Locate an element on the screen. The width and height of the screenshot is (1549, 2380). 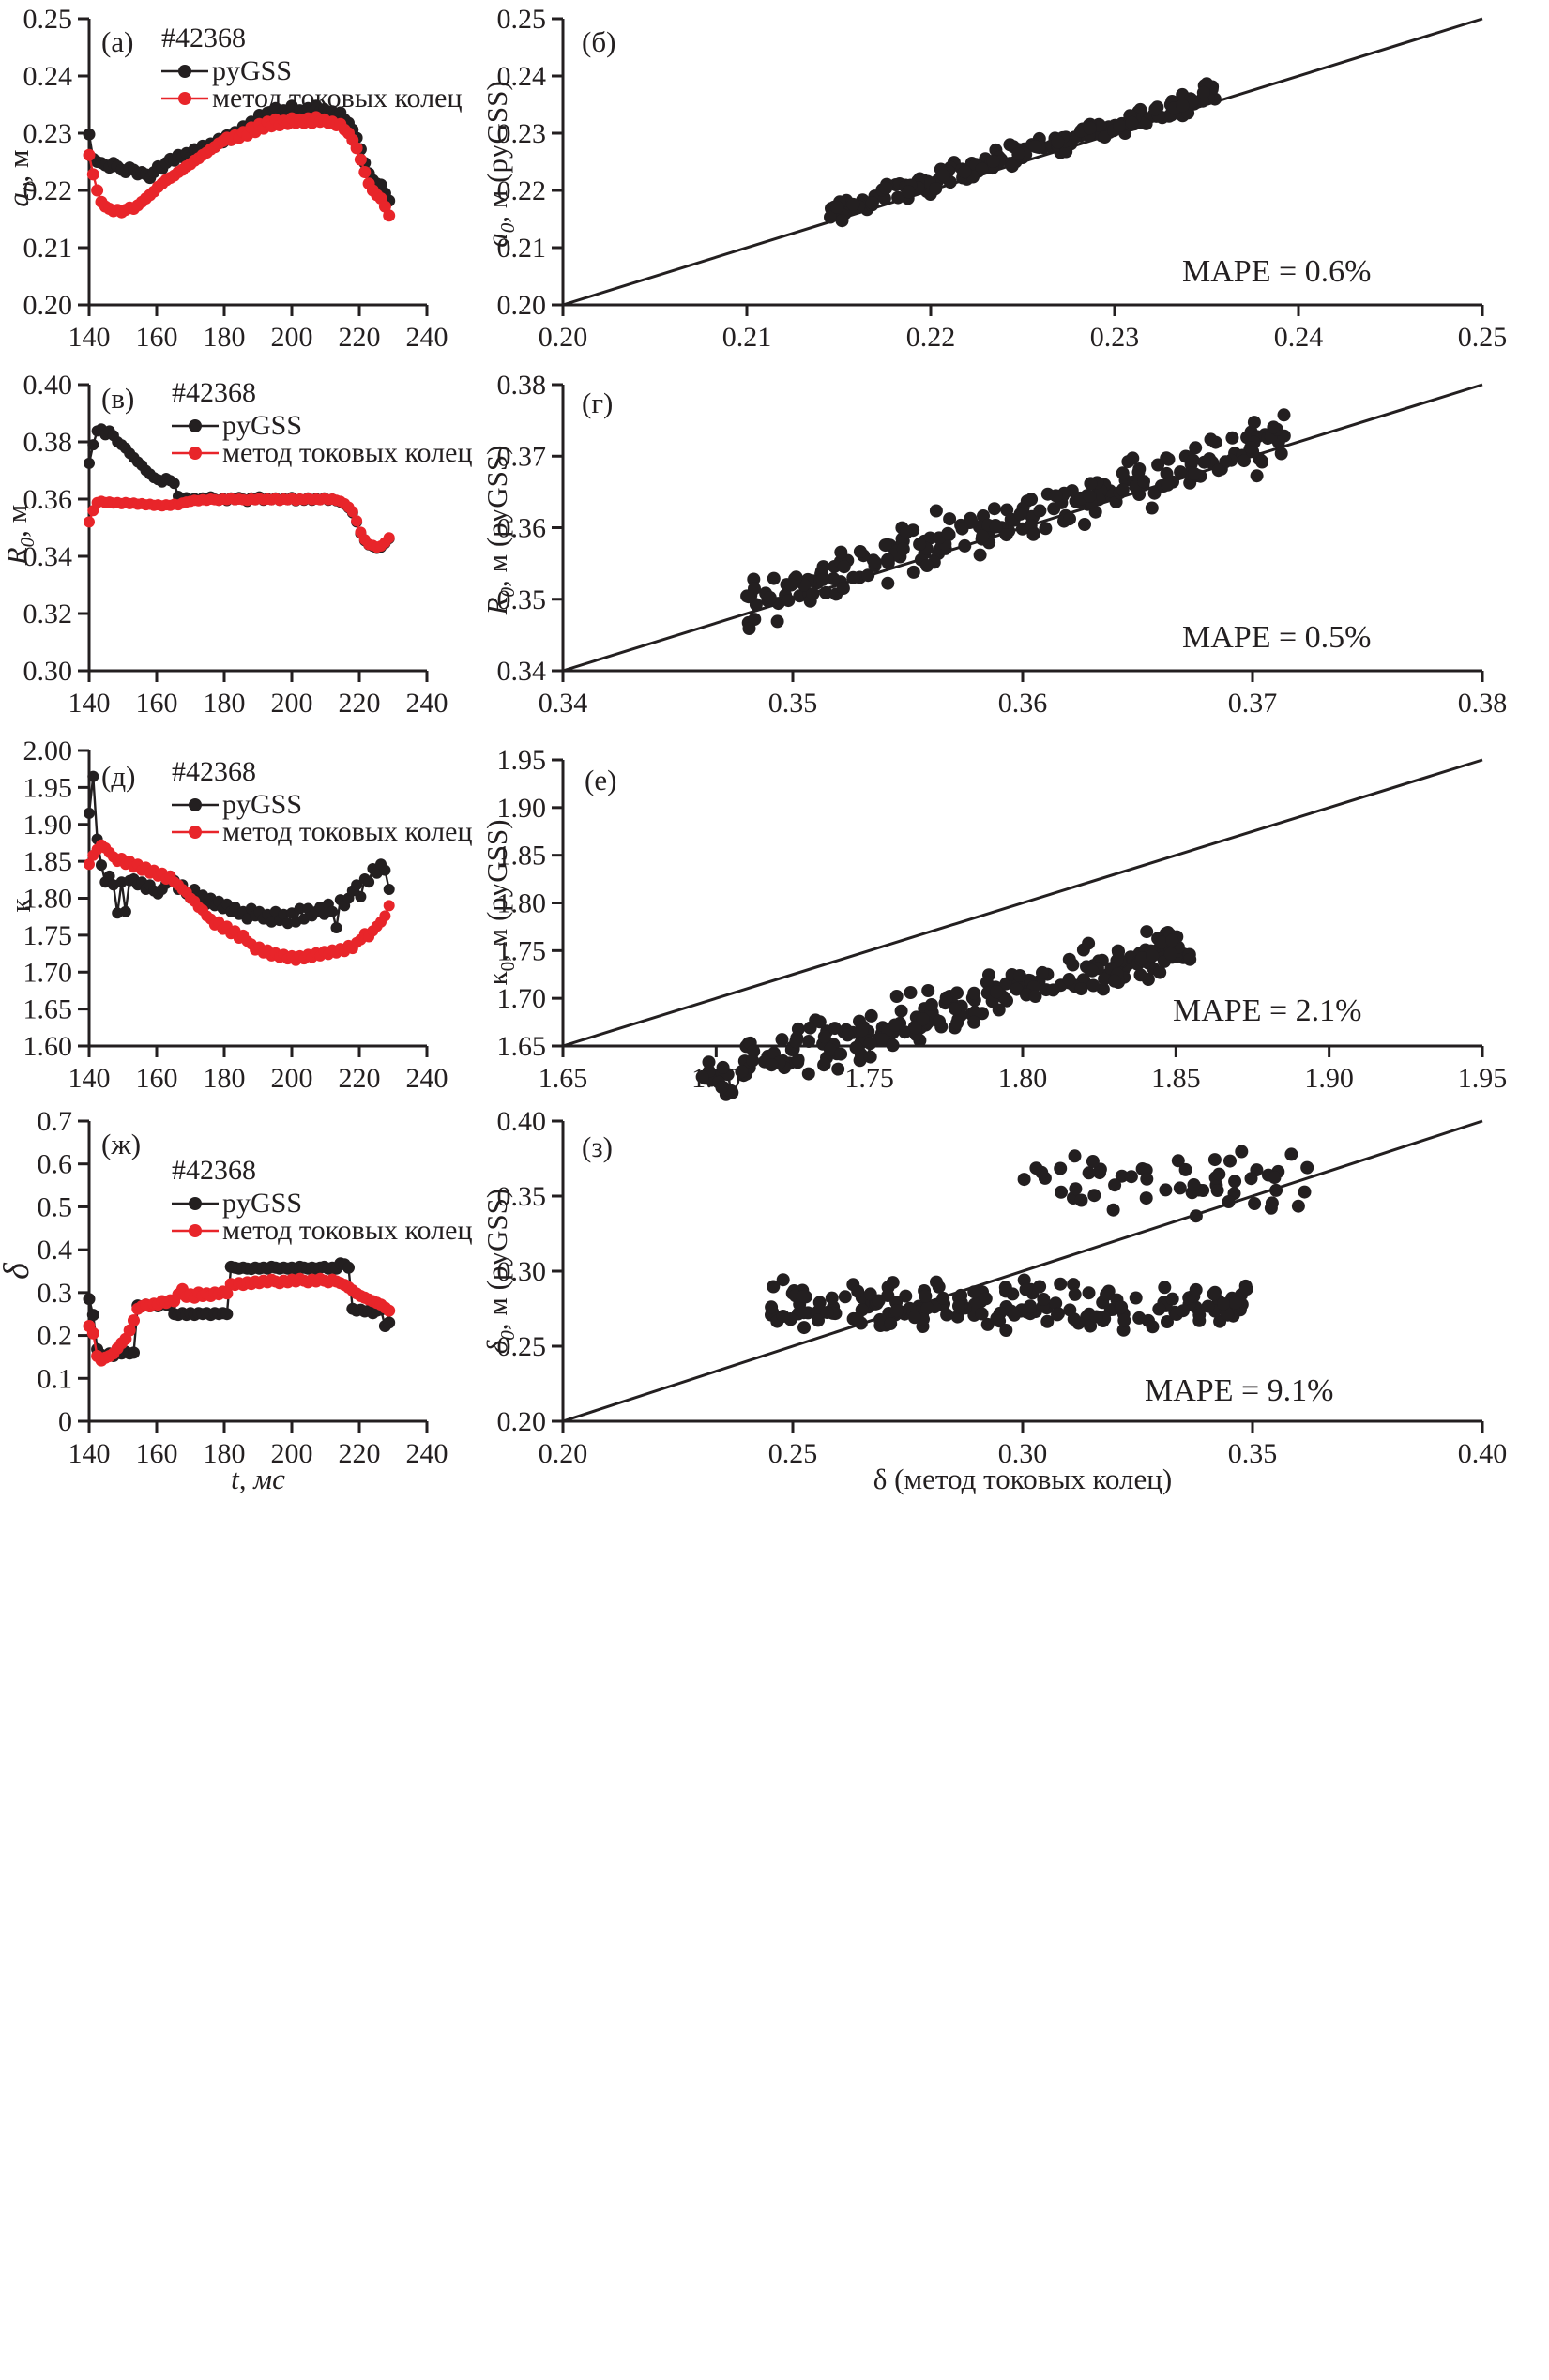
panel-d-tag: (д) is located at coordinates (118, 776).